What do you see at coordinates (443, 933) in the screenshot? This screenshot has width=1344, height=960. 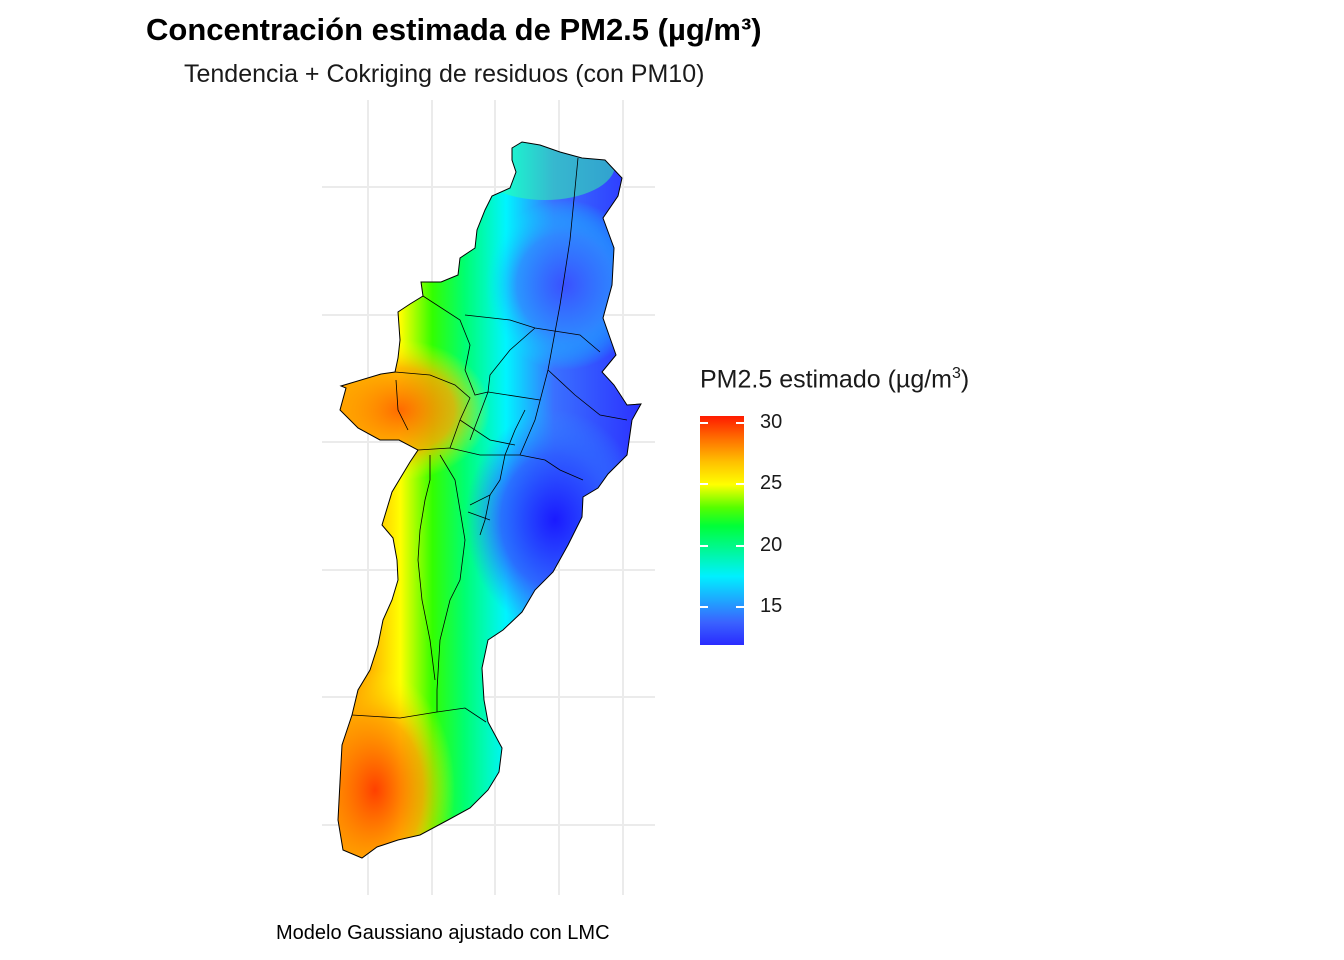 I see `map-caption: Modelo Gaussiano ajustado con LMC` at bounding box center [443, 933].